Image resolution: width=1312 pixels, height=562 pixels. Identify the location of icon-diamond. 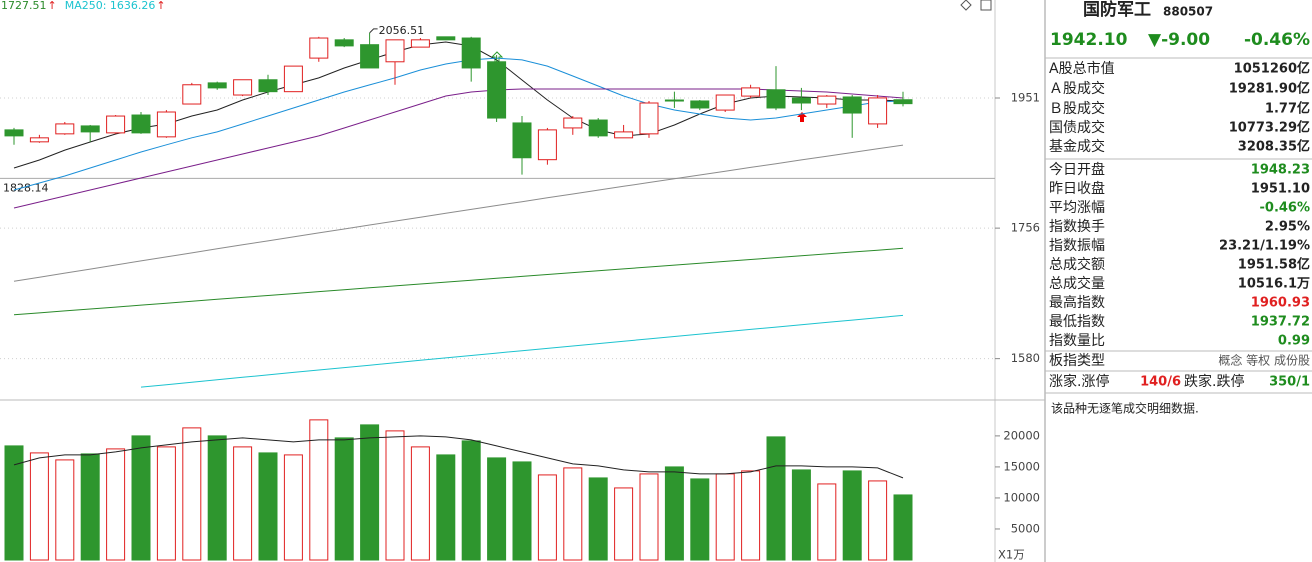
(966, 5).